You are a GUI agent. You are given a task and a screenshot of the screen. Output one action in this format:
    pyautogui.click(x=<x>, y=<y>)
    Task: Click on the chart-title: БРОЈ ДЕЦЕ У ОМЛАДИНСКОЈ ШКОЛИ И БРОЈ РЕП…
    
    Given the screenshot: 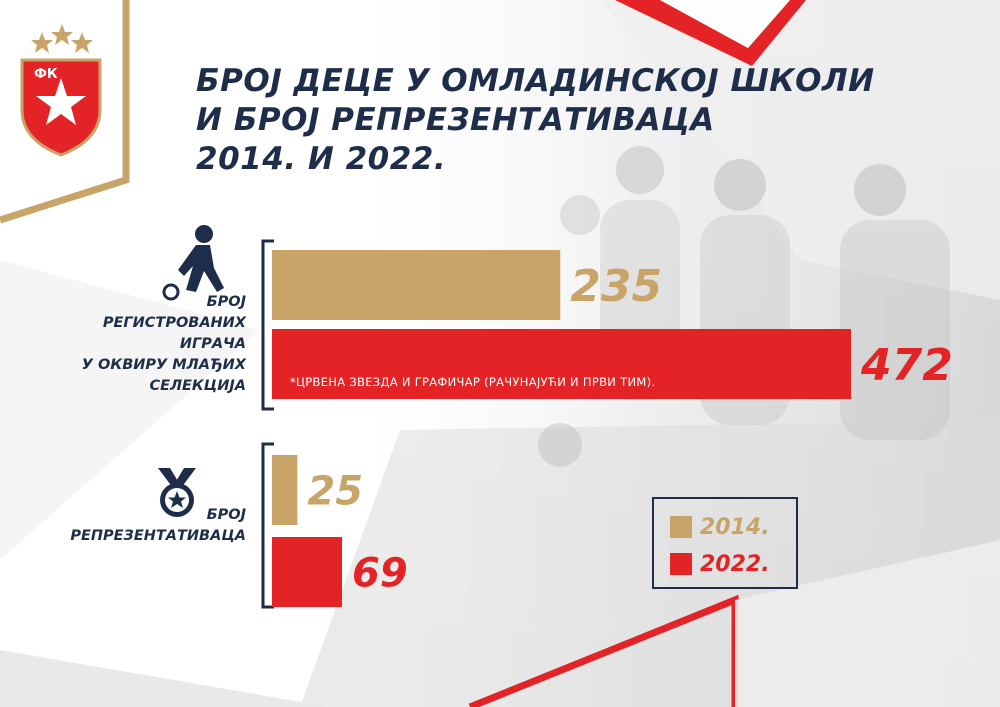 What is the action you would take?
    pyautogui.click(x=586, y=120)
    